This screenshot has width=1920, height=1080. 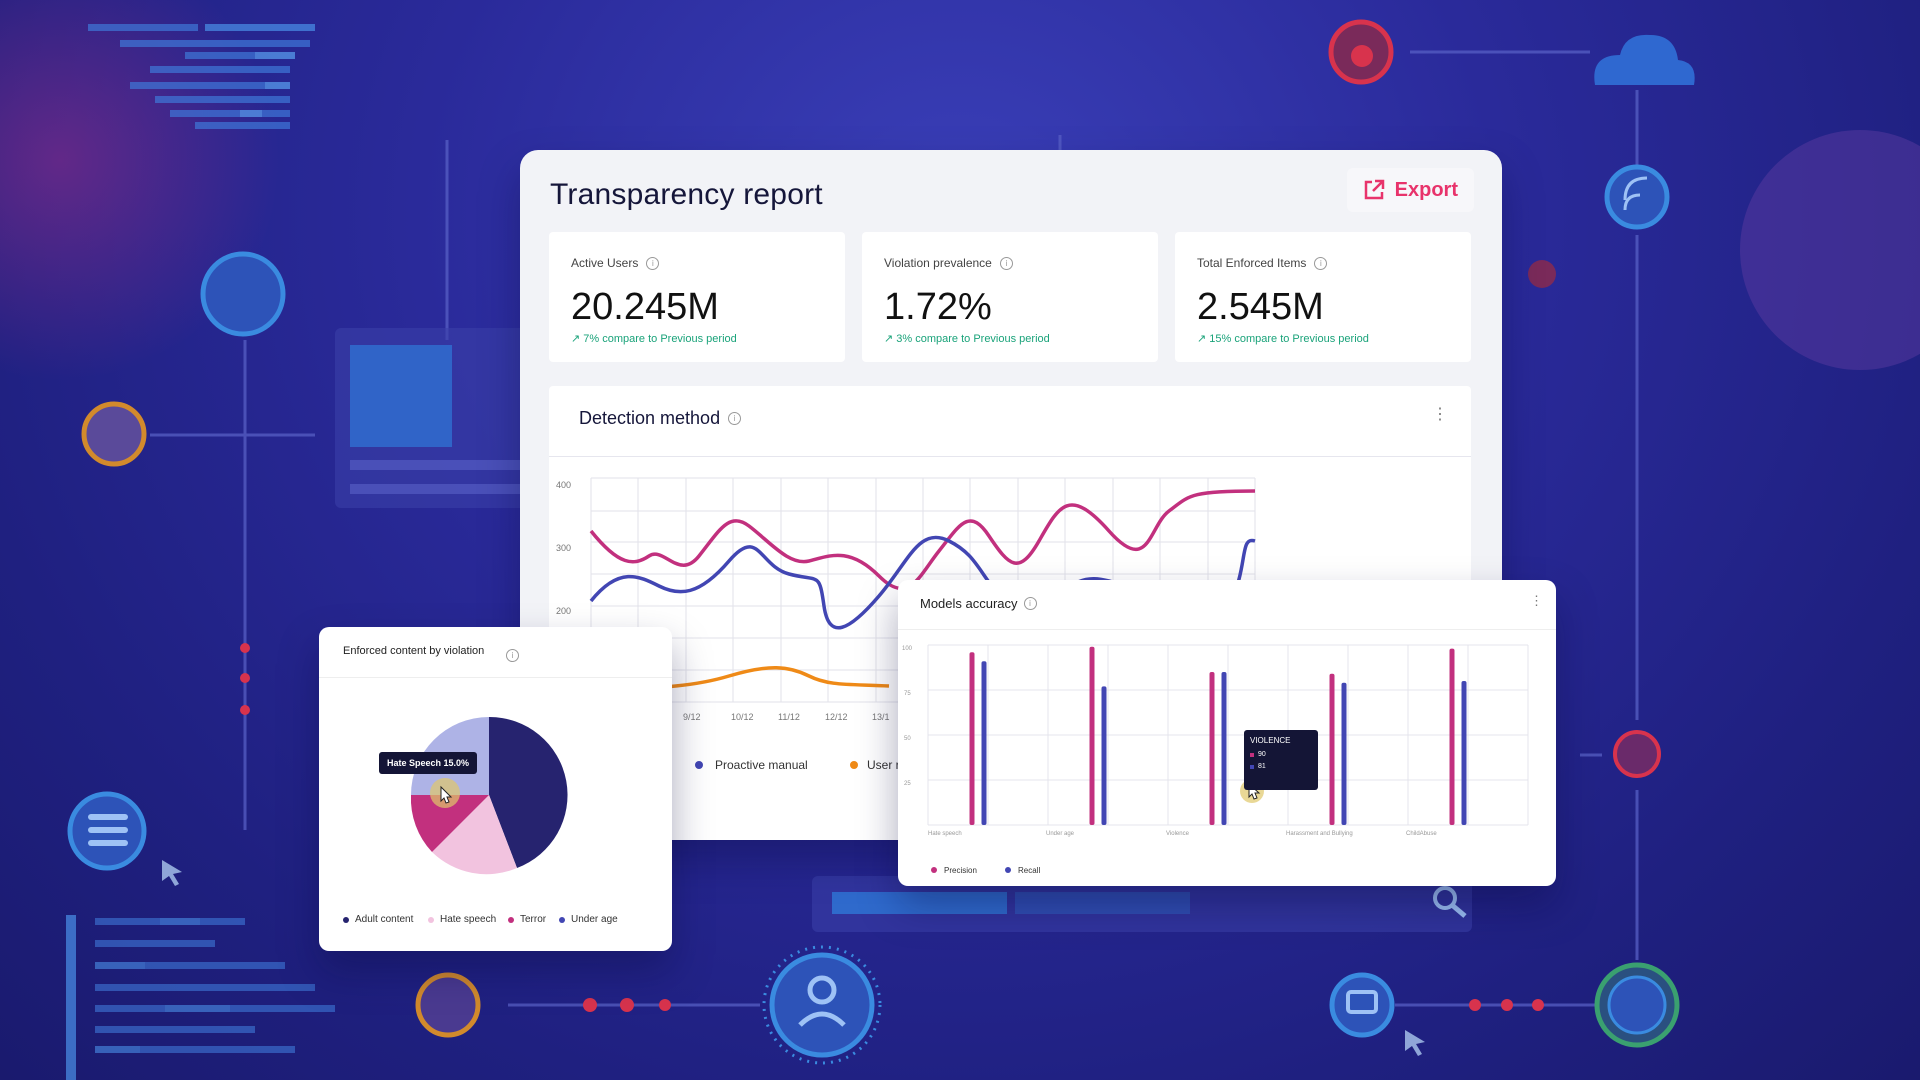 What do you see at coordinates (938, 307) in the screenshot?
I see `stat-value: 1.72%` at bounding box center [938, 307].